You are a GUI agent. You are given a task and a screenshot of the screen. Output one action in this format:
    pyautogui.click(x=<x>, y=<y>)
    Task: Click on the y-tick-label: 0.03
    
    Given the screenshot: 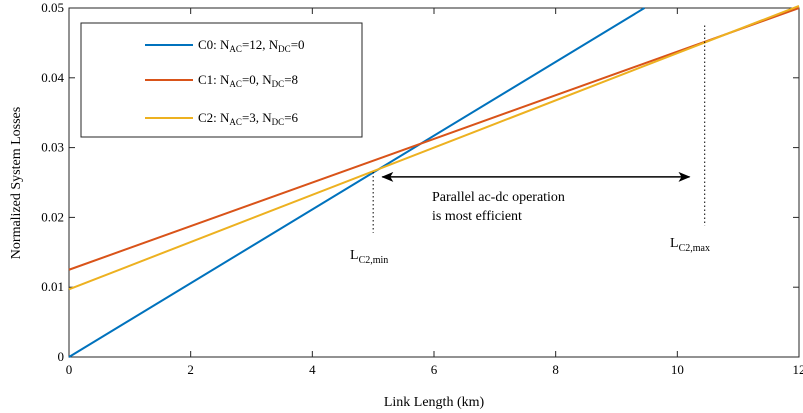 What is the action you would take?
    pyautogui.click(x=52, y=147)
    